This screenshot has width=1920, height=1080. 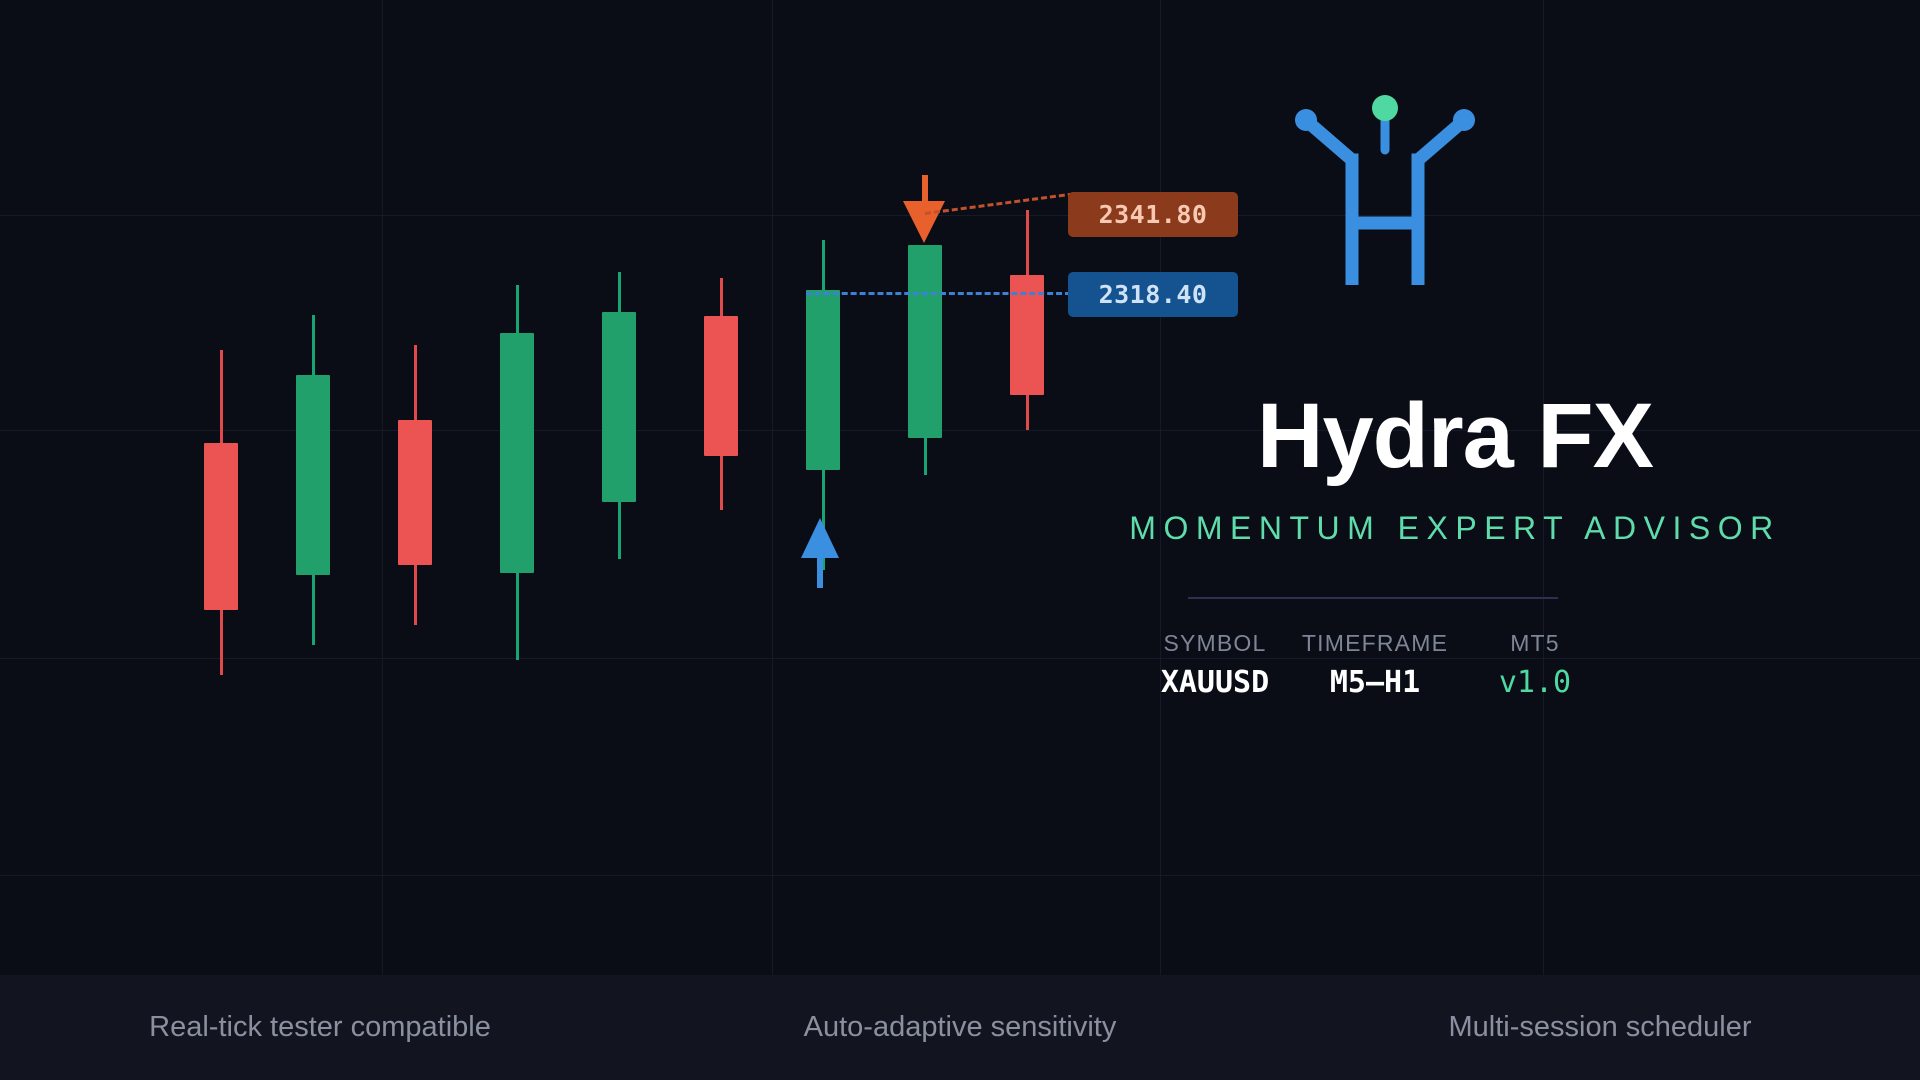 I want to click on arrow-up-buy-icon, so click(x=820, y=553).